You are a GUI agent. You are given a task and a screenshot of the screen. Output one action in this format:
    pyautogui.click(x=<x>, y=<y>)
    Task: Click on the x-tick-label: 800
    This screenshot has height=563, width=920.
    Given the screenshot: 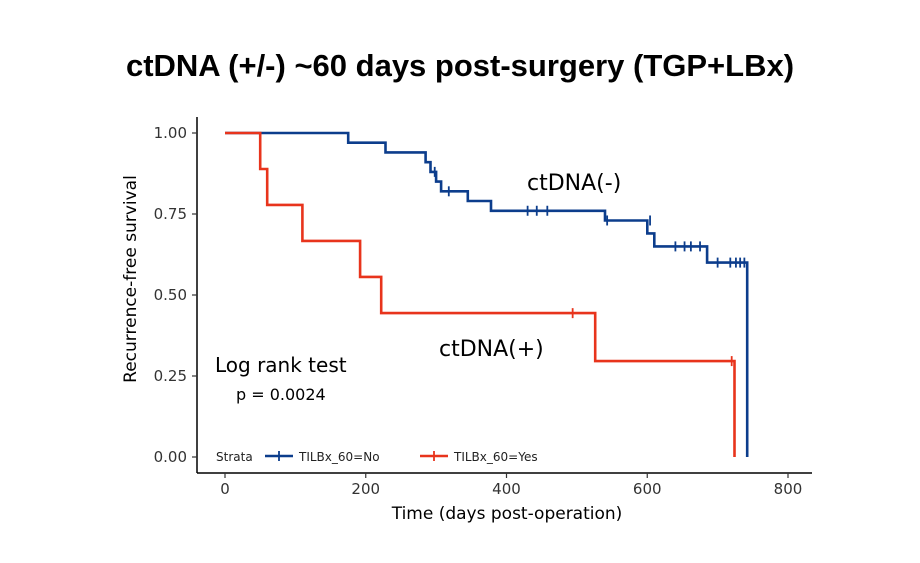 What is the action you would take?
    pyautogui.click(x=788, y=489)
    